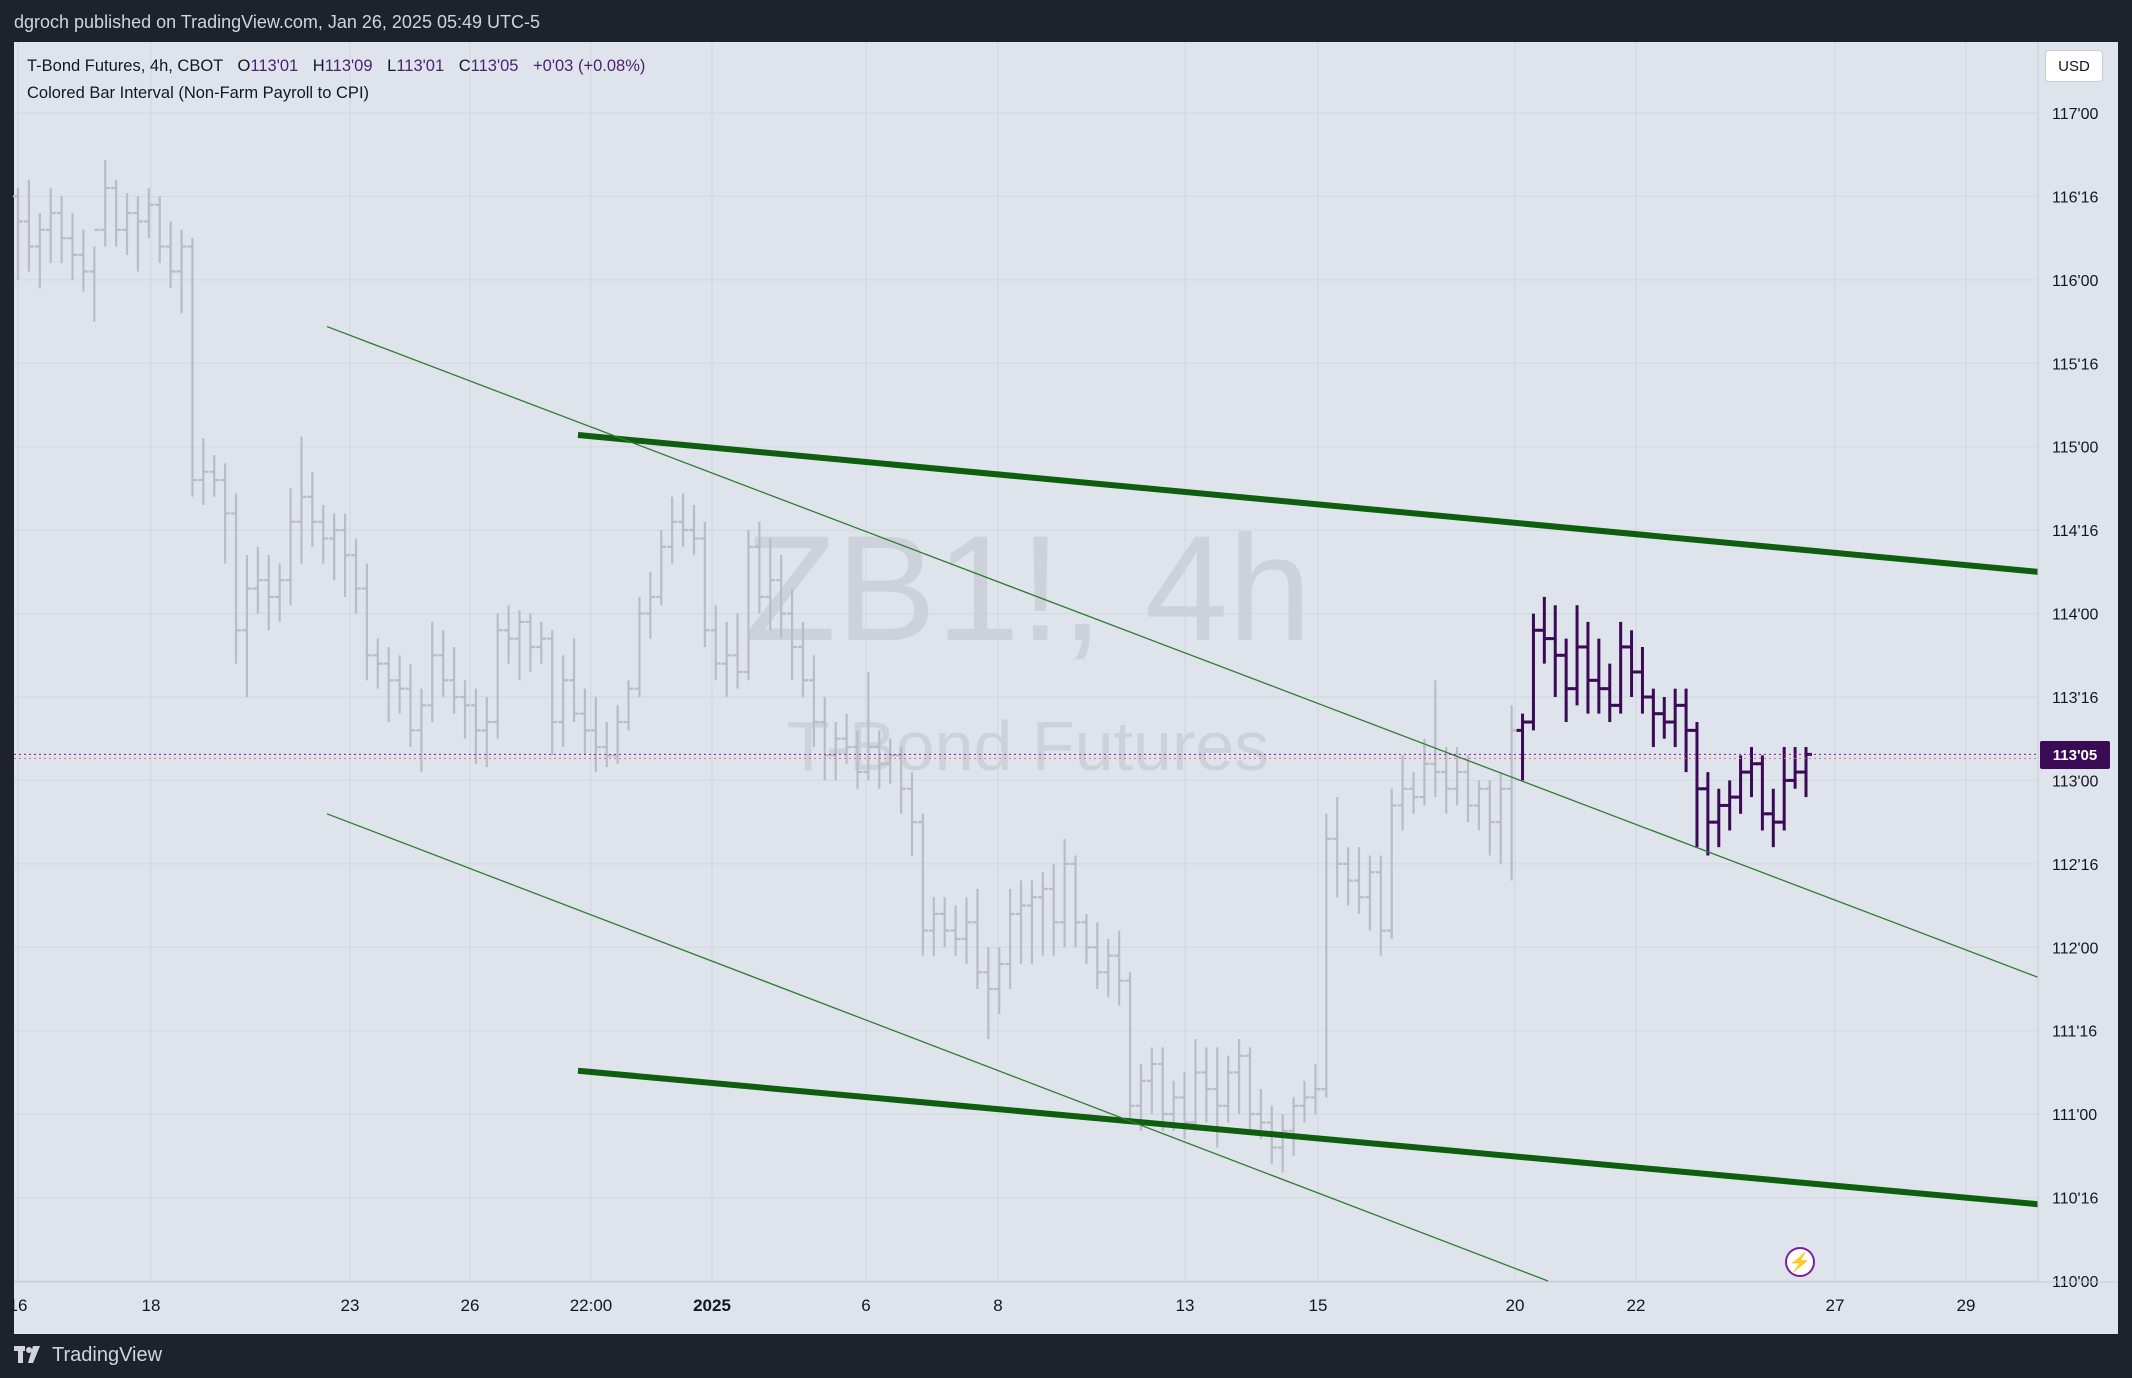 This screenshot has width=2132, height=1378. What do you see at coordinates (2075, 281) in the screenshot?
I see `price-tick-label: 116'00` at bounding box center [2075, 281].